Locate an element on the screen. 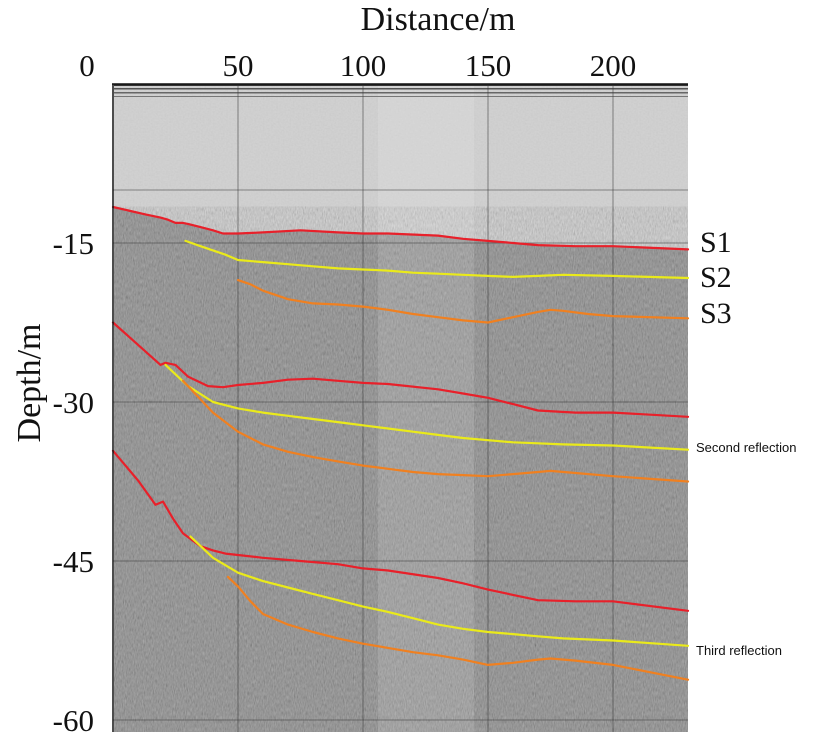  y-tick-label: -60 is located at coordinates (73, 717).